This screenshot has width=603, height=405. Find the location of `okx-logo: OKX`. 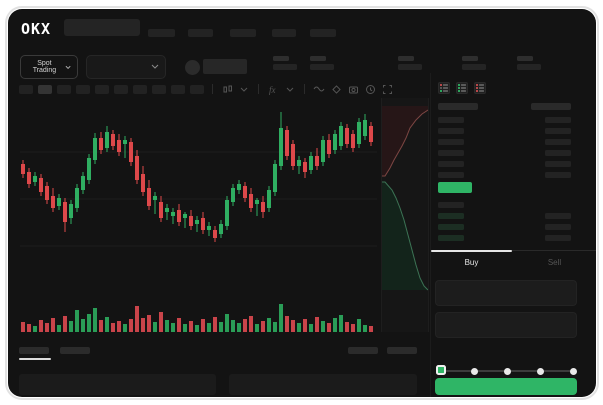

okx-logo: OKX is located at coordinates (36, 29).